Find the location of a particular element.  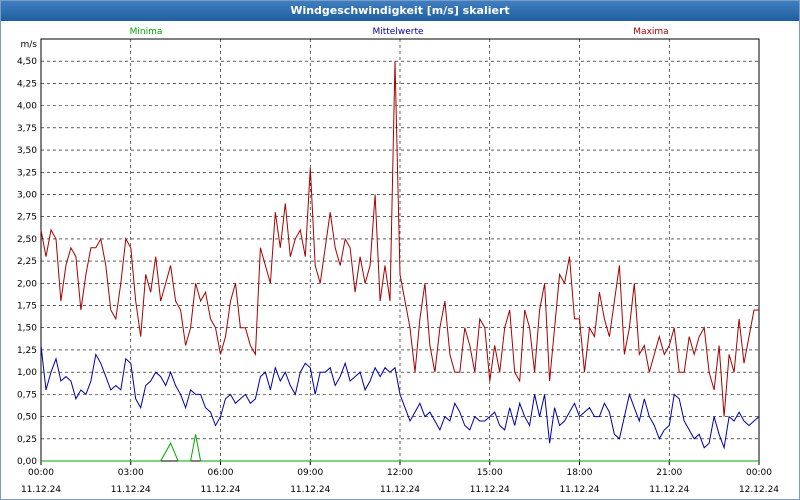

y-tick-label: 3,50 is located at coordinates (27, 151).